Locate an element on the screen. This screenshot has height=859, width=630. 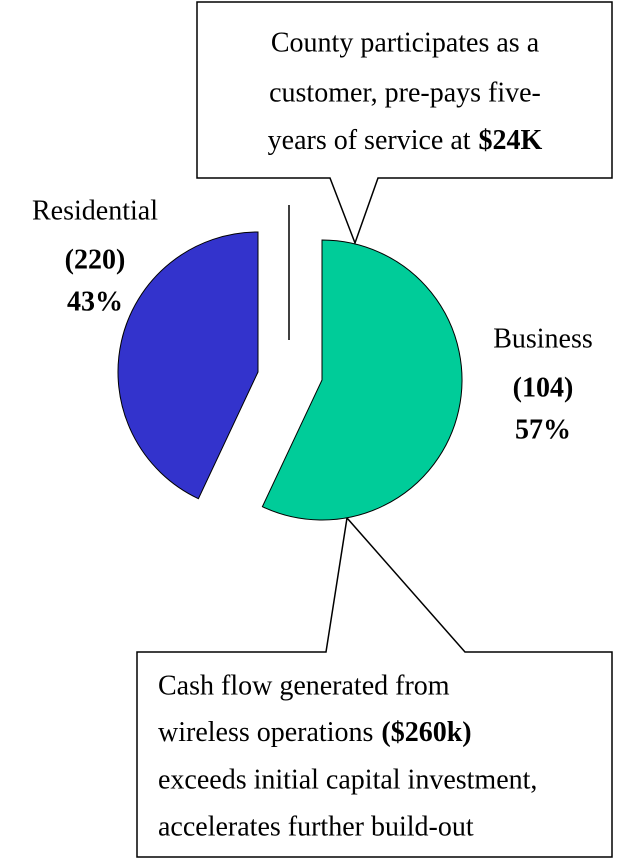
callout-text: exceeds initial capital investment, is located at coordinates (347, 779).